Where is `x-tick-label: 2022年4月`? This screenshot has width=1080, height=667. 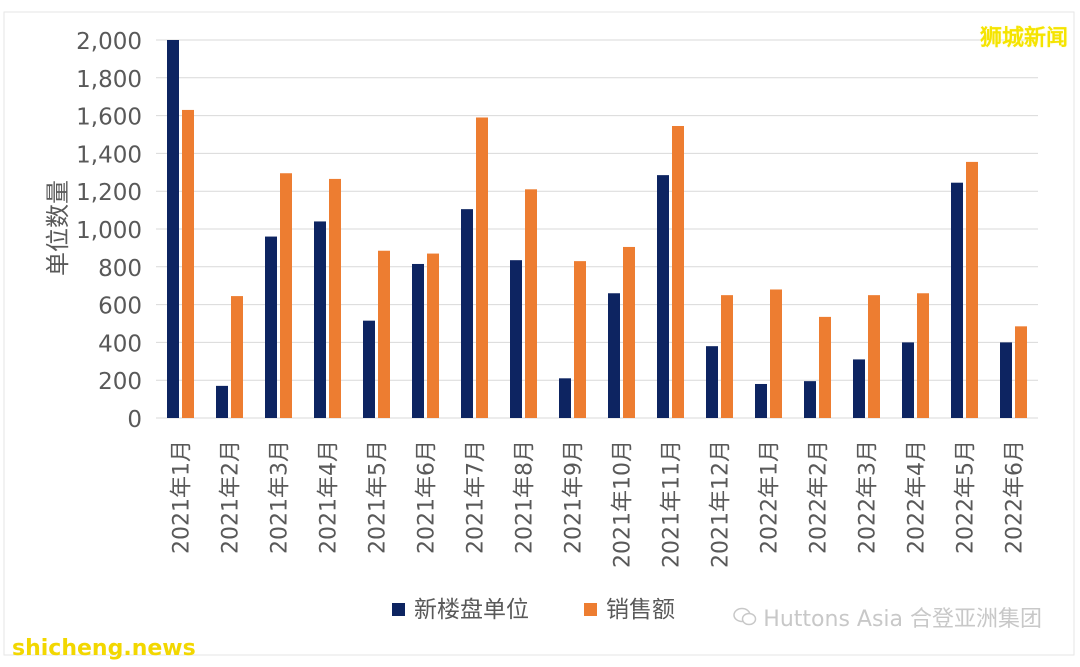 x-tick-label: 2022年4月 is located at coordinates (917, 497).